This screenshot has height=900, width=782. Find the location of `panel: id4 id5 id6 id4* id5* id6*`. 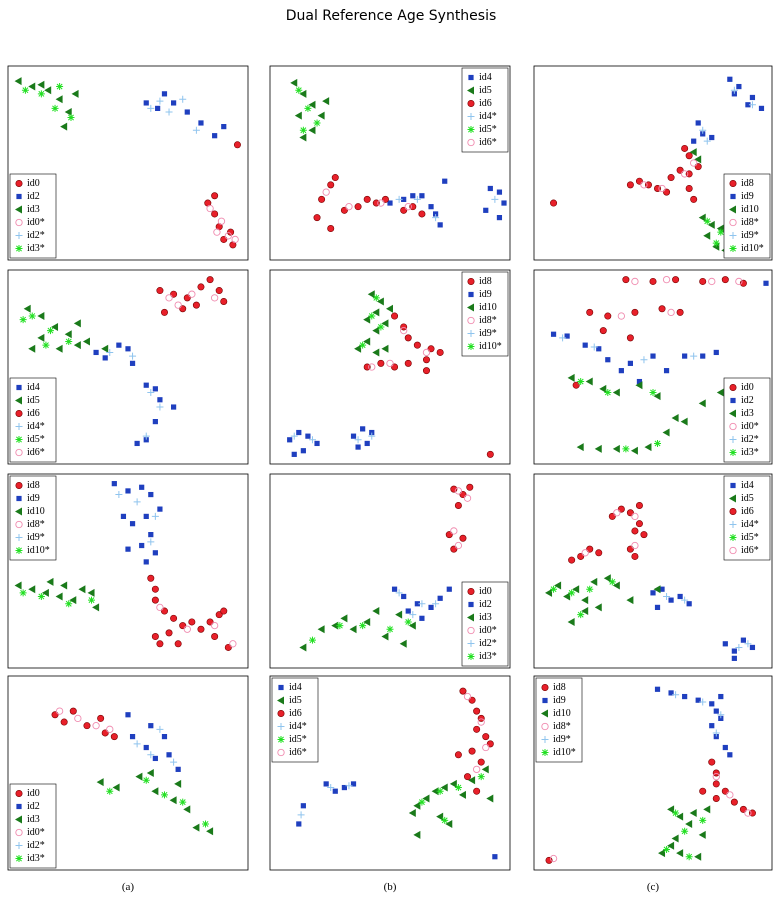

panel: id4 id5 id6 id4* id5* id6* is located at coordinates (390, 773).